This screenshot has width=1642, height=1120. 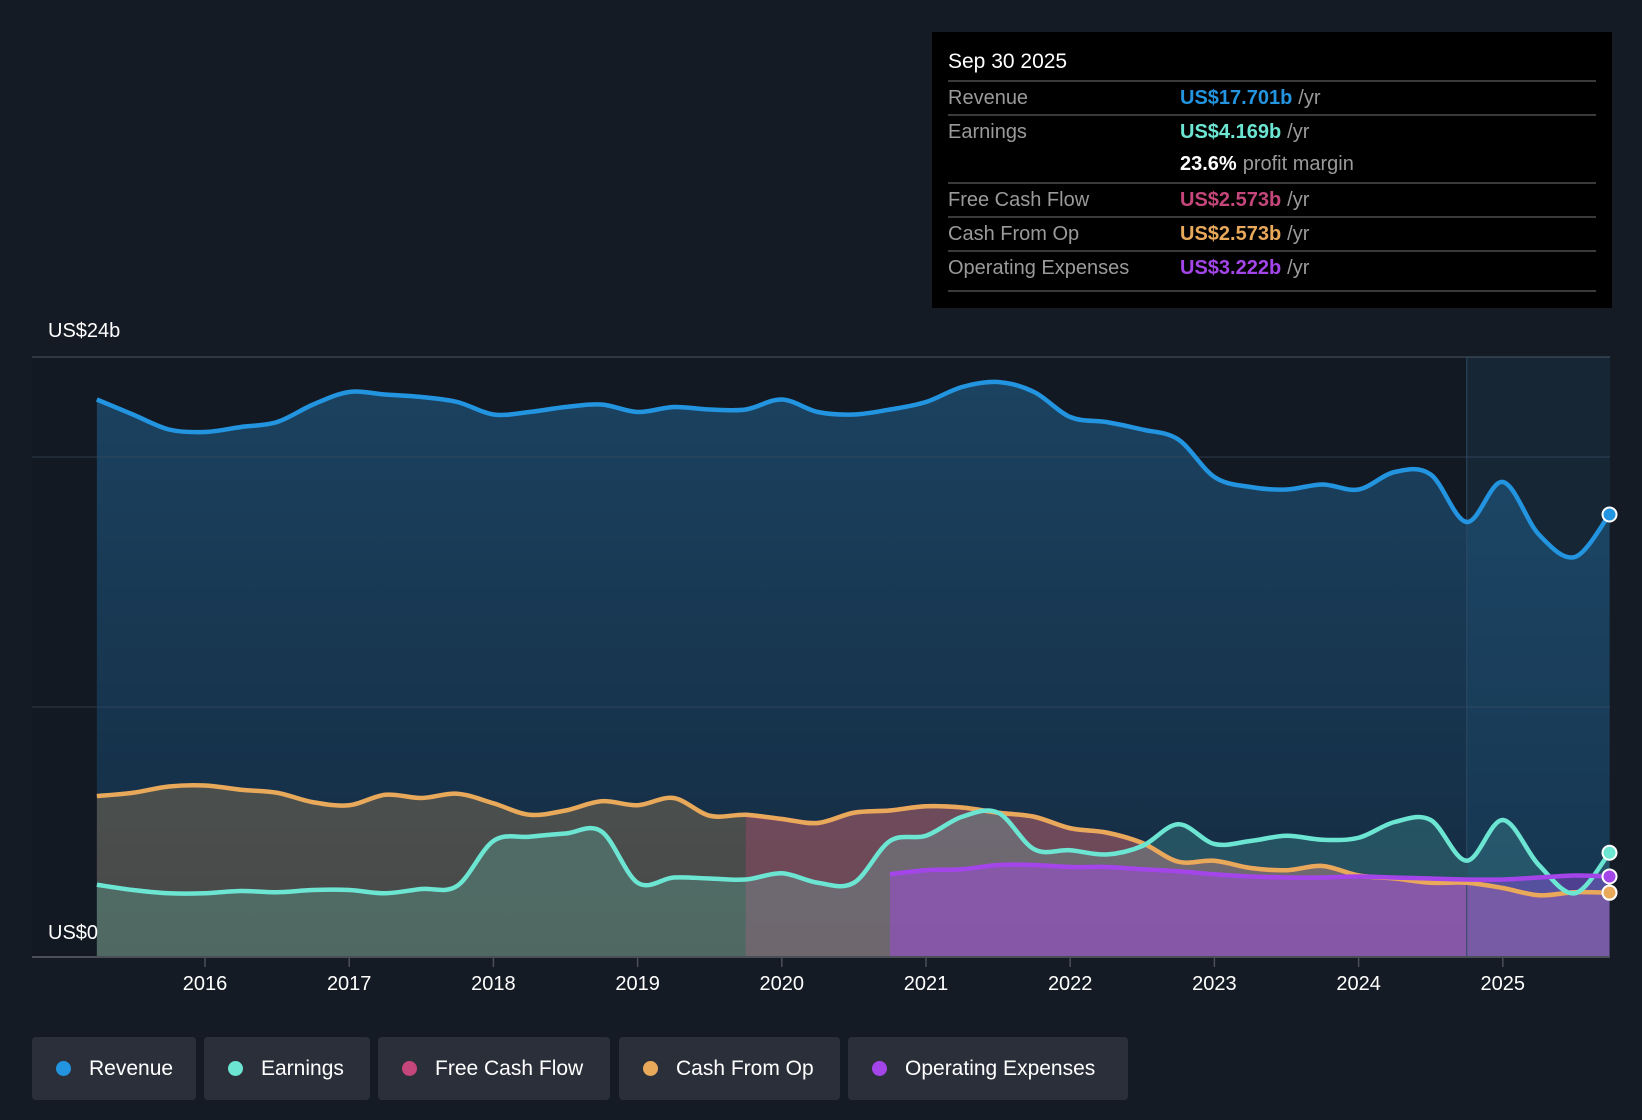 I want to click on x-tick-label: 2025, so click(x=1503, y=984).